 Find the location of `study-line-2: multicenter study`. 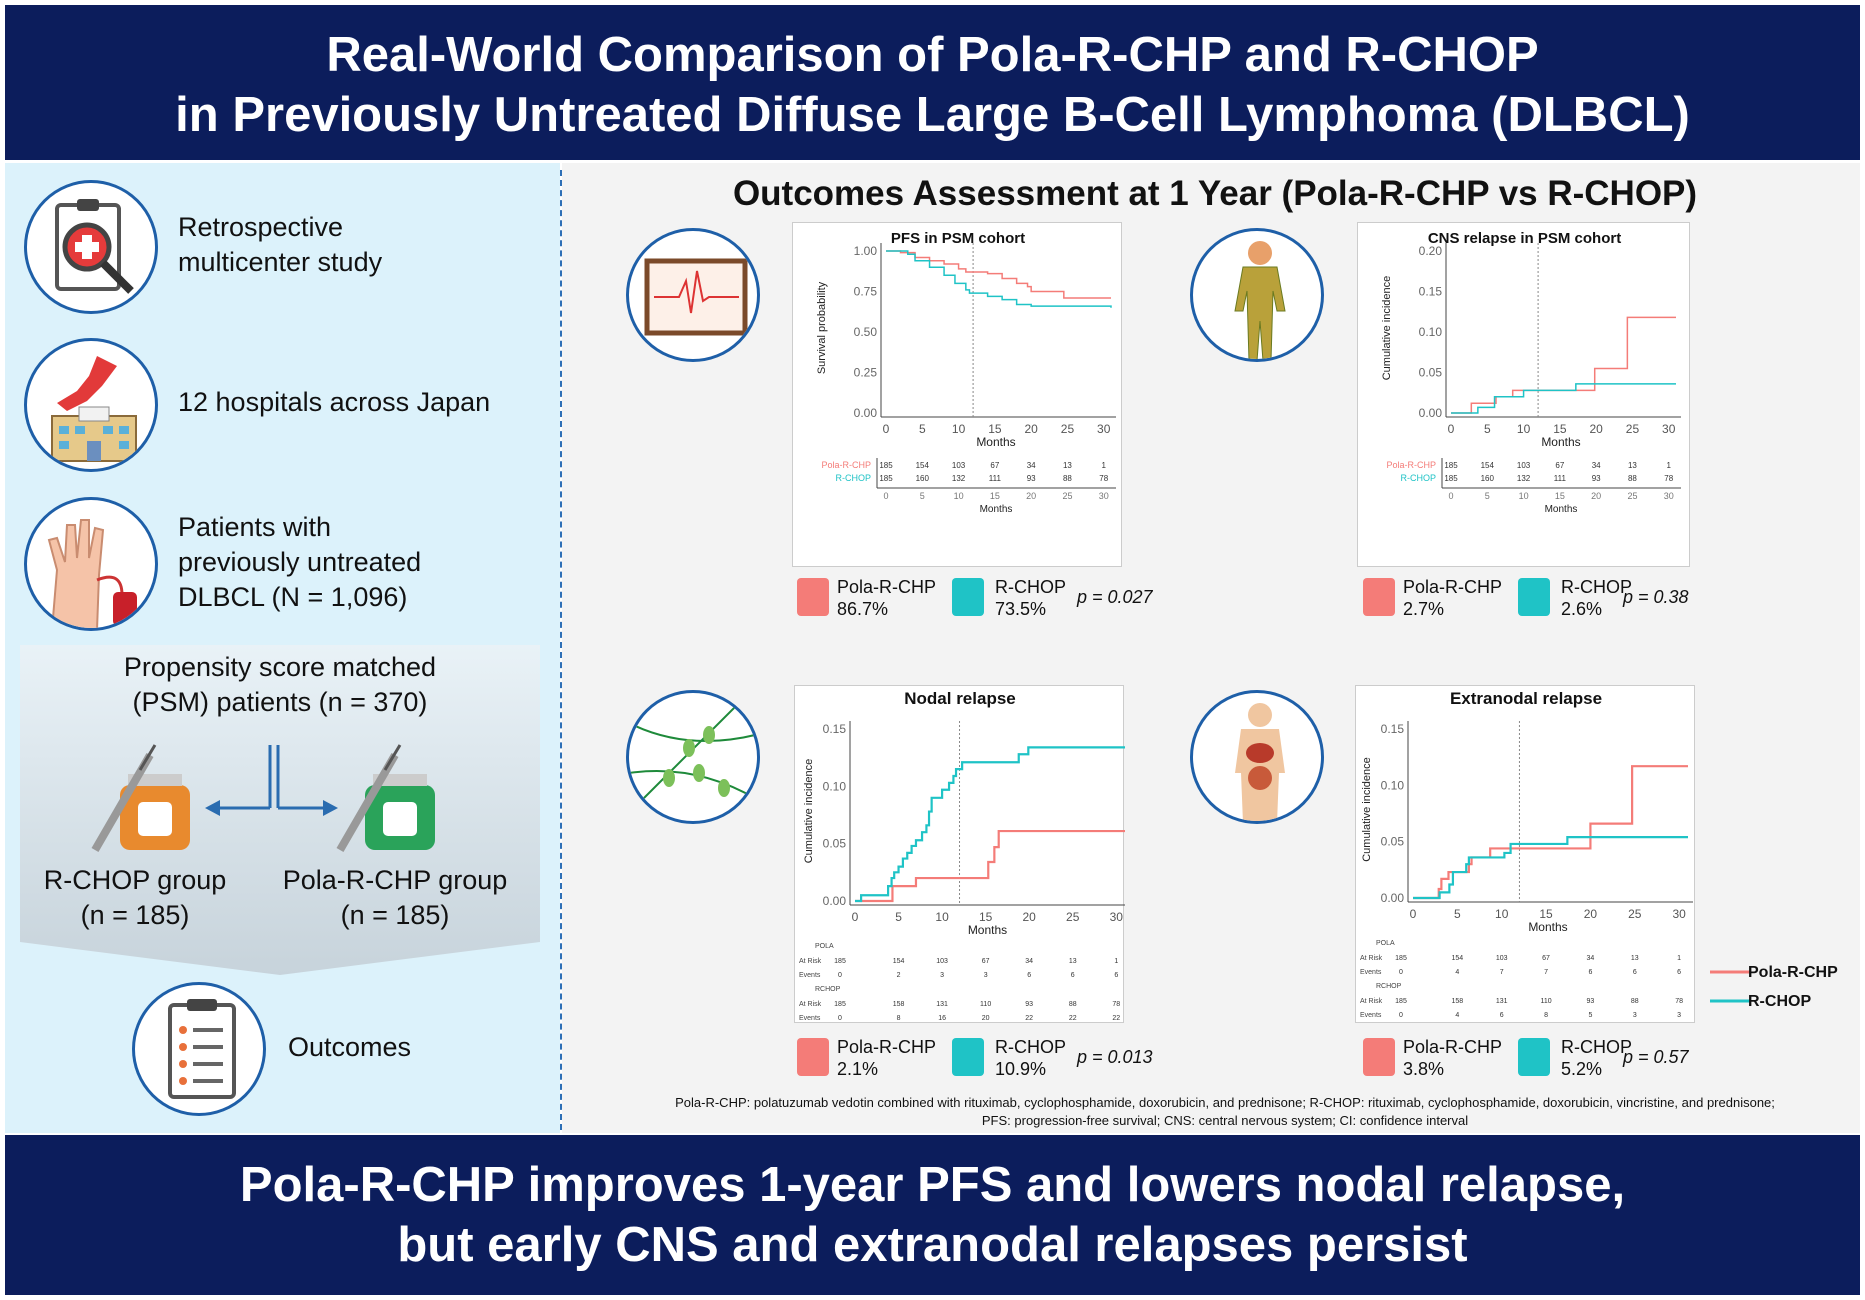

study-line-2: multicenter study is located at coordinates (280, 262).